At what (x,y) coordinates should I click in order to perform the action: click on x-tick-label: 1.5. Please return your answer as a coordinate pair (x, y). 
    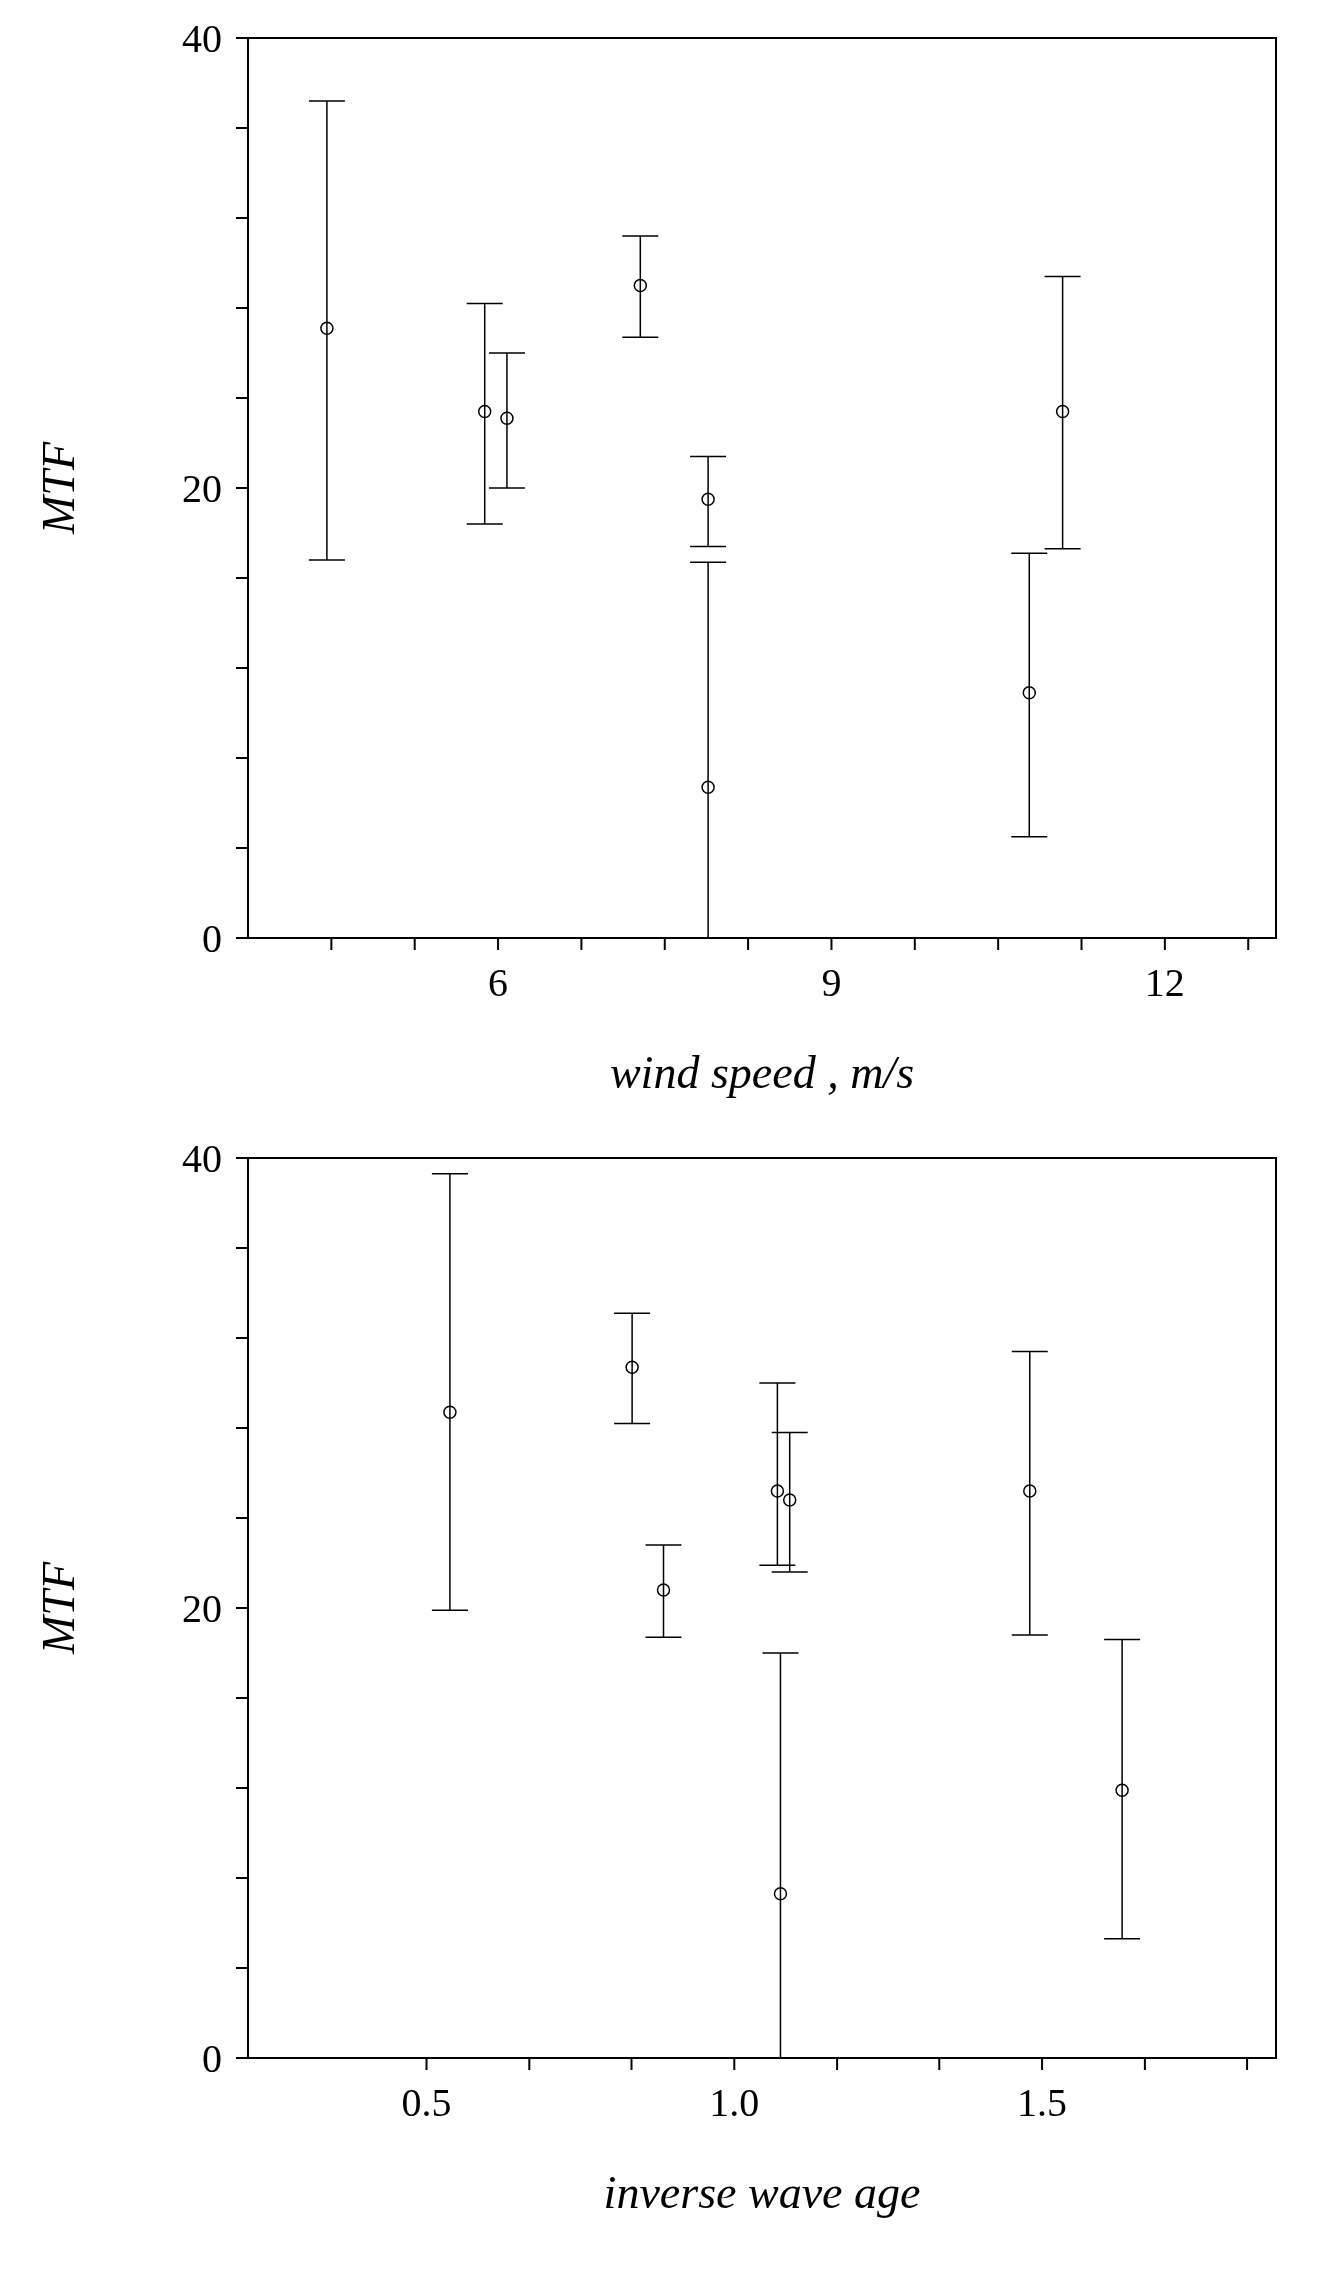
    Looking at the image, I should click on (1042, 2103).